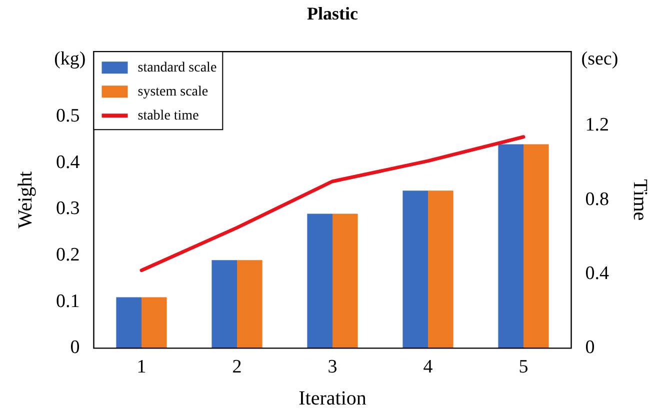  What do you see at coordinates (523, 367) in the screenshot?
I see `x-tick-label: 5` at bounding box center [523, 367].